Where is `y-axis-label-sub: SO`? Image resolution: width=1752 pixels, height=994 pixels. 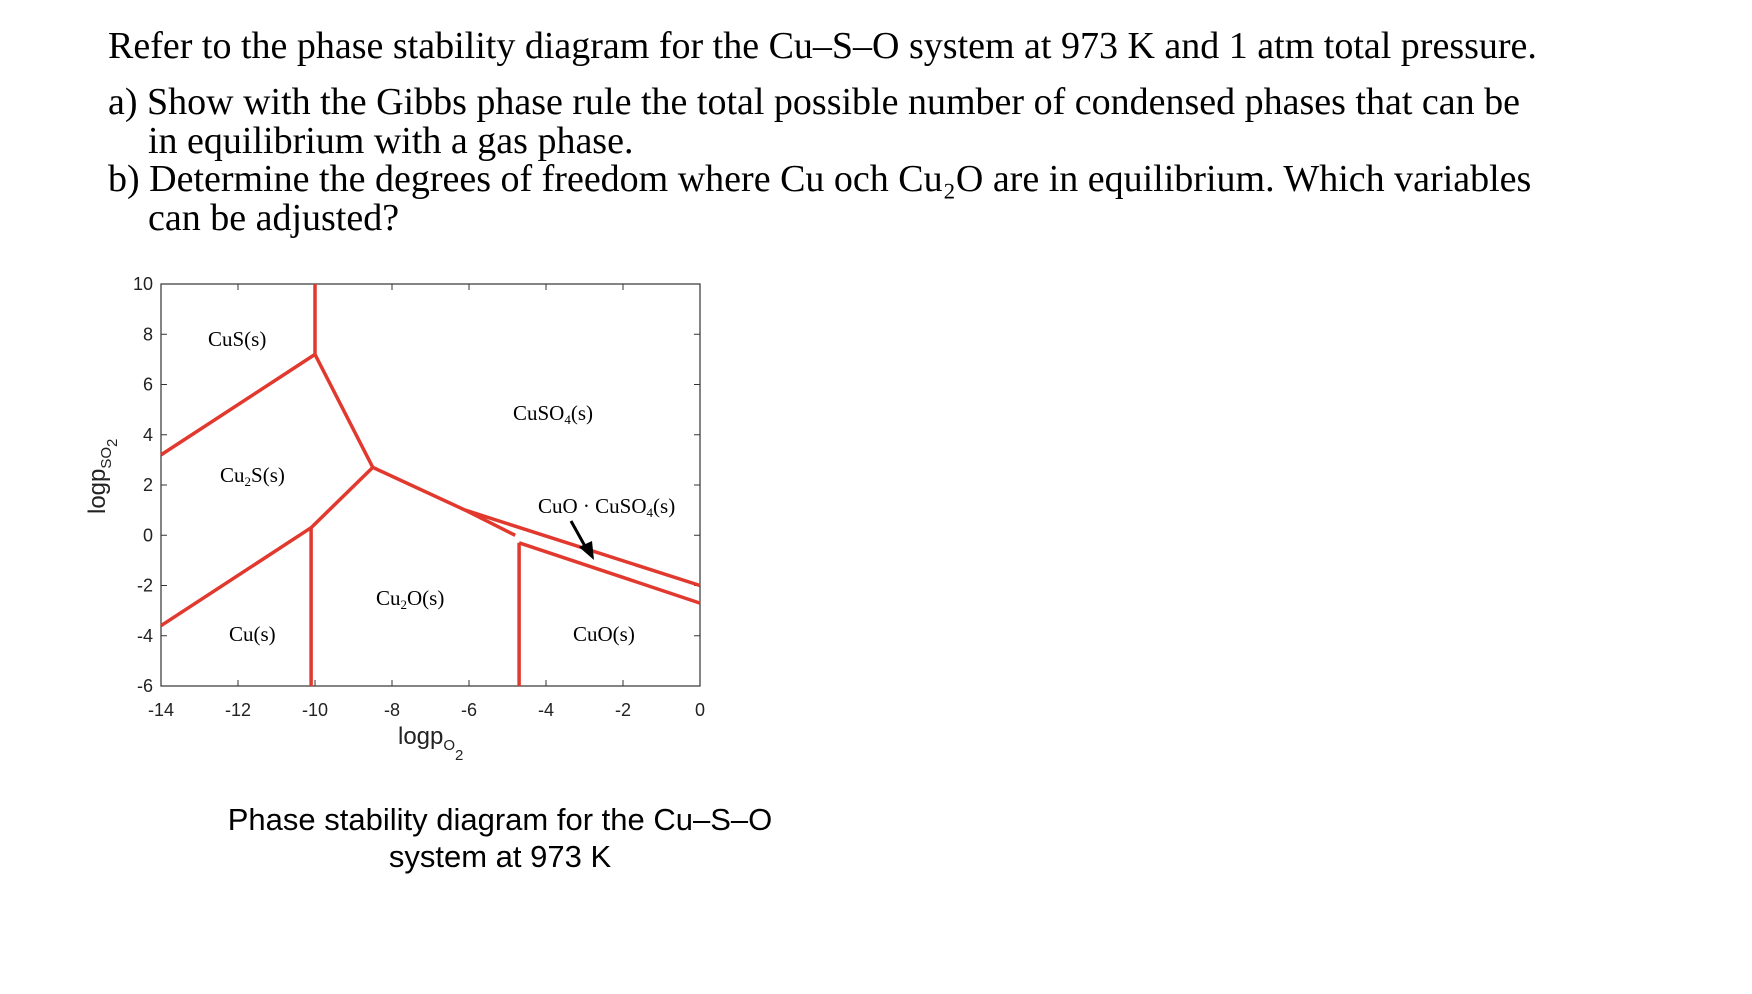 y-axis-label-sub: SO is located at coordinates (106, 458).